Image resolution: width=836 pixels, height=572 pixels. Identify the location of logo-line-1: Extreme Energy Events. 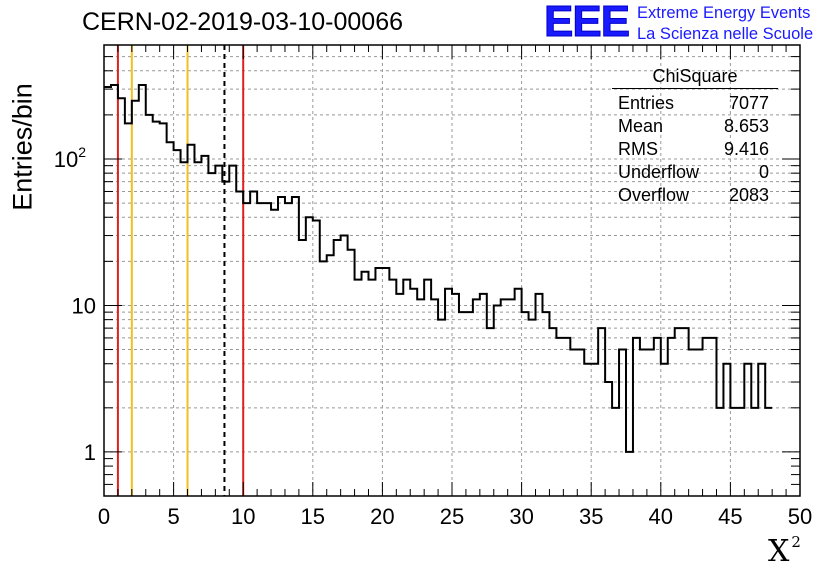
(724, 13).